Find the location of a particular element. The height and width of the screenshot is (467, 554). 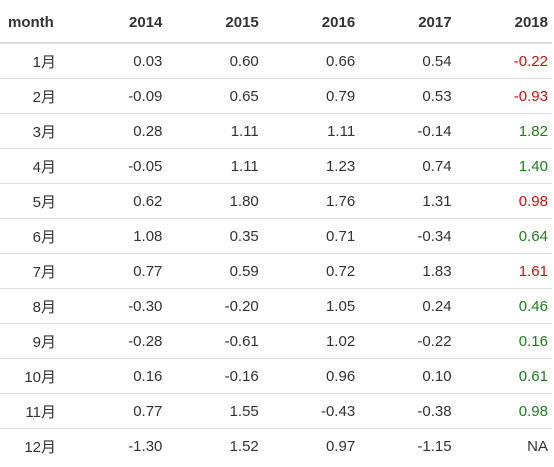

value-cell-2016: 1.02 is located at coordinates (311, 341).